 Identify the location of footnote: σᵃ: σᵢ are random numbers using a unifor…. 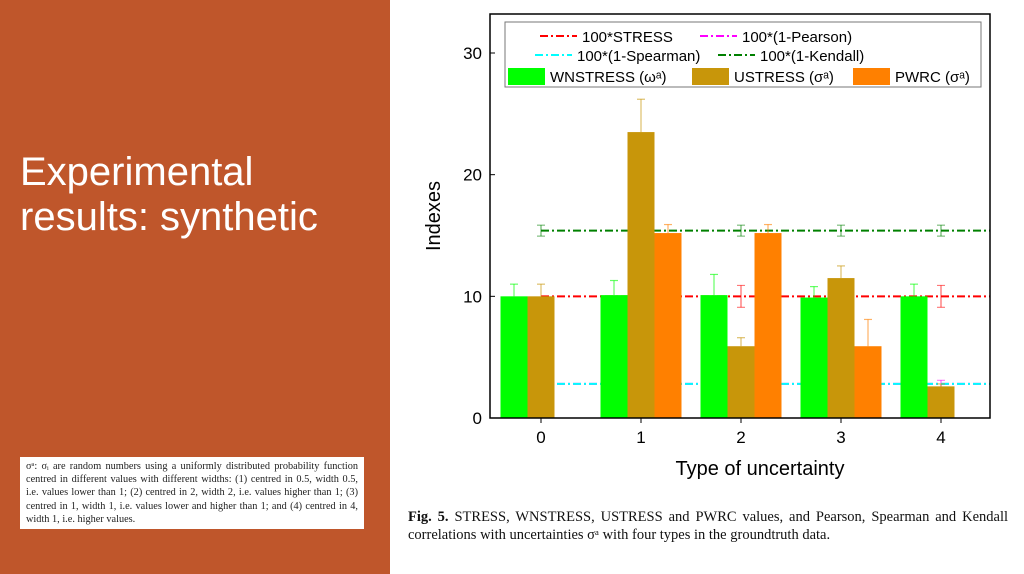
(192, 493).